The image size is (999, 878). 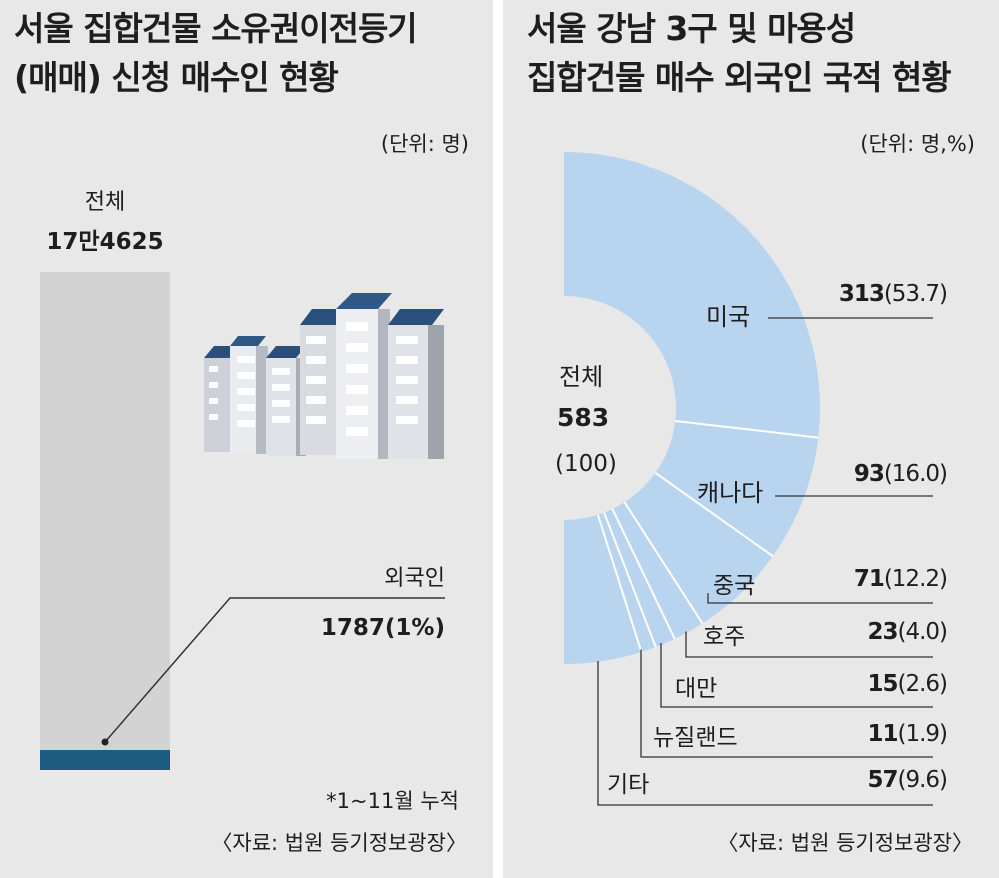 What do you see at coordinates (619, 583) in the screenshot?
I see `donut-divider-newzealand` at bounding box center [619, 583].